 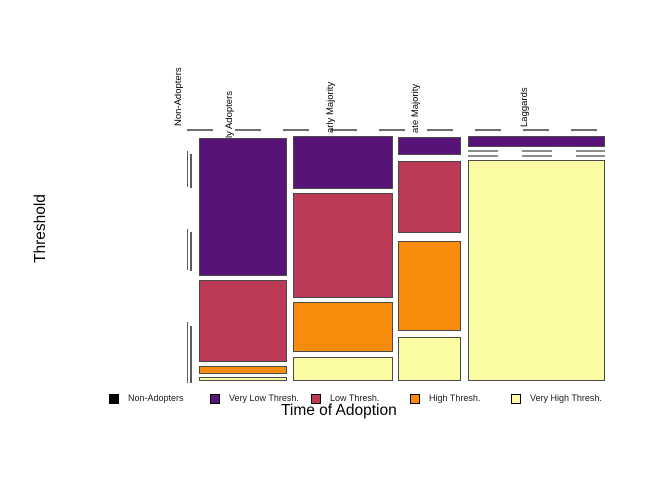 I want to click on cell-late-majority-low-thresh, so click(x=429, y=197).